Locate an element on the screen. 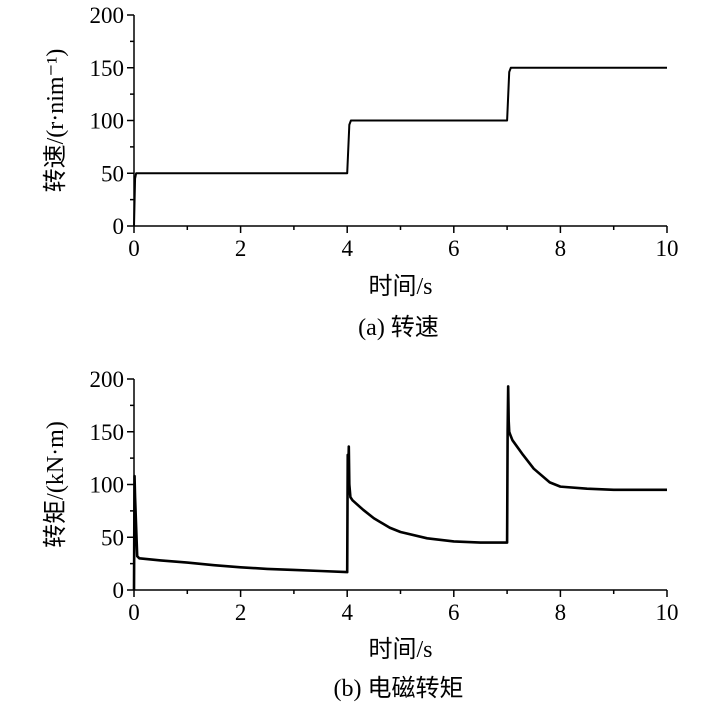 The width and height of the screenshot is (709, 704). chart-a-x-tick-label: 10 is located at coordinates (667, 248).